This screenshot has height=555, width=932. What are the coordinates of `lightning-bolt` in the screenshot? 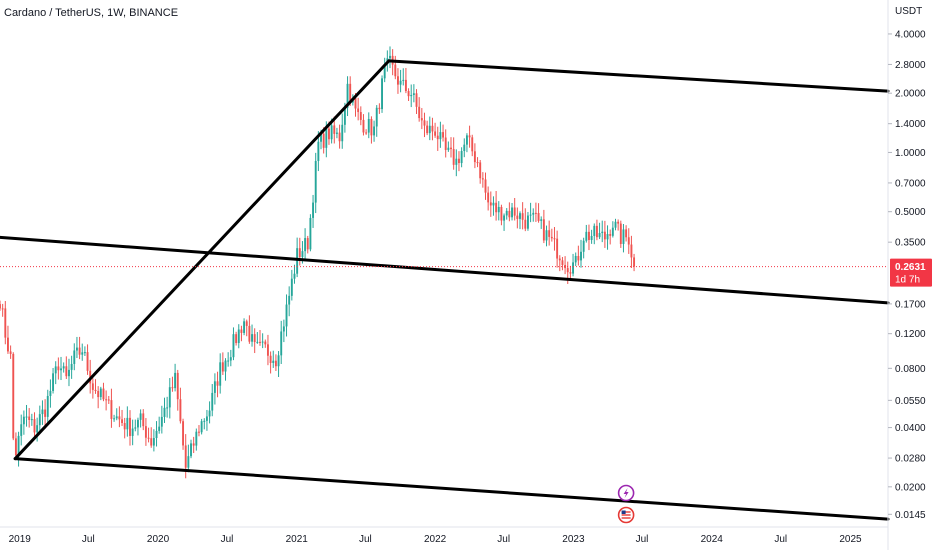 It's located at (626, 493).